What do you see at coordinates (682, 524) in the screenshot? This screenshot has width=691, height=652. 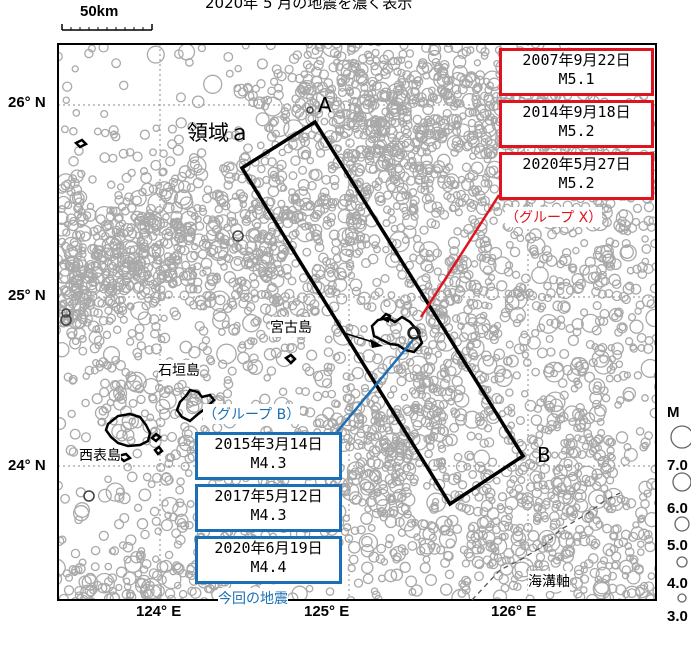 I see `magnitude-legend-circle` at bounding box center [682, 524].